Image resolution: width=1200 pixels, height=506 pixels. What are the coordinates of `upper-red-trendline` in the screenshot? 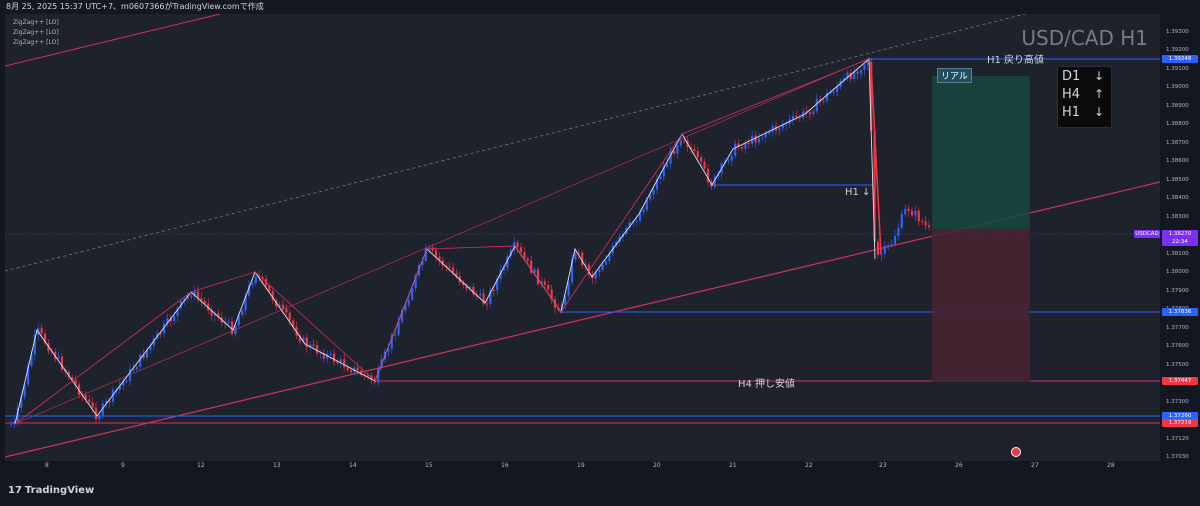 It's located at (113, 40).